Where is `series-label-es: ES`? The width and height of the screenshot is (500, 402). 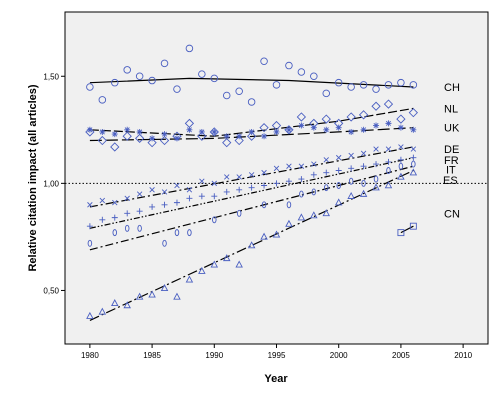 series-label-es: ES is located at coordinates (450, 181).